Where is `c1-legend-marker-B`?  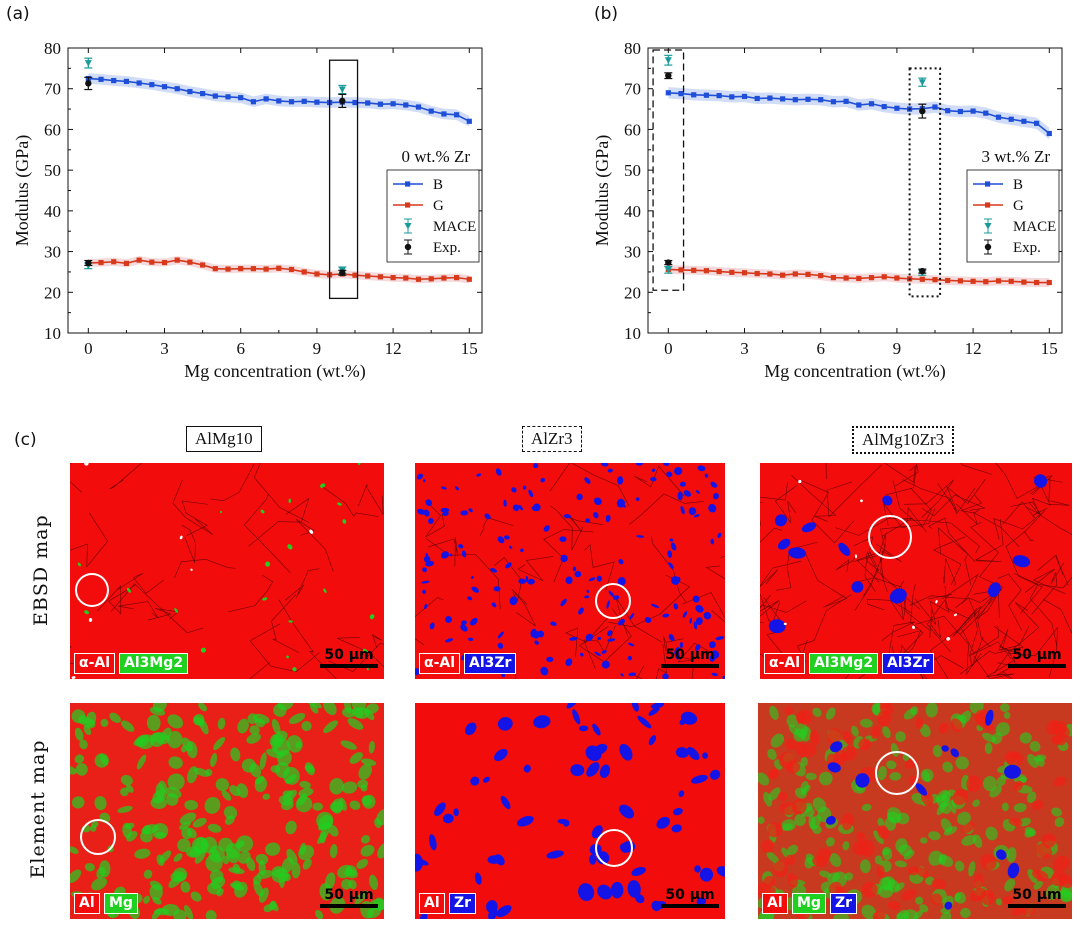 c1-legend-marker-B is located at coordinates (988, 184).